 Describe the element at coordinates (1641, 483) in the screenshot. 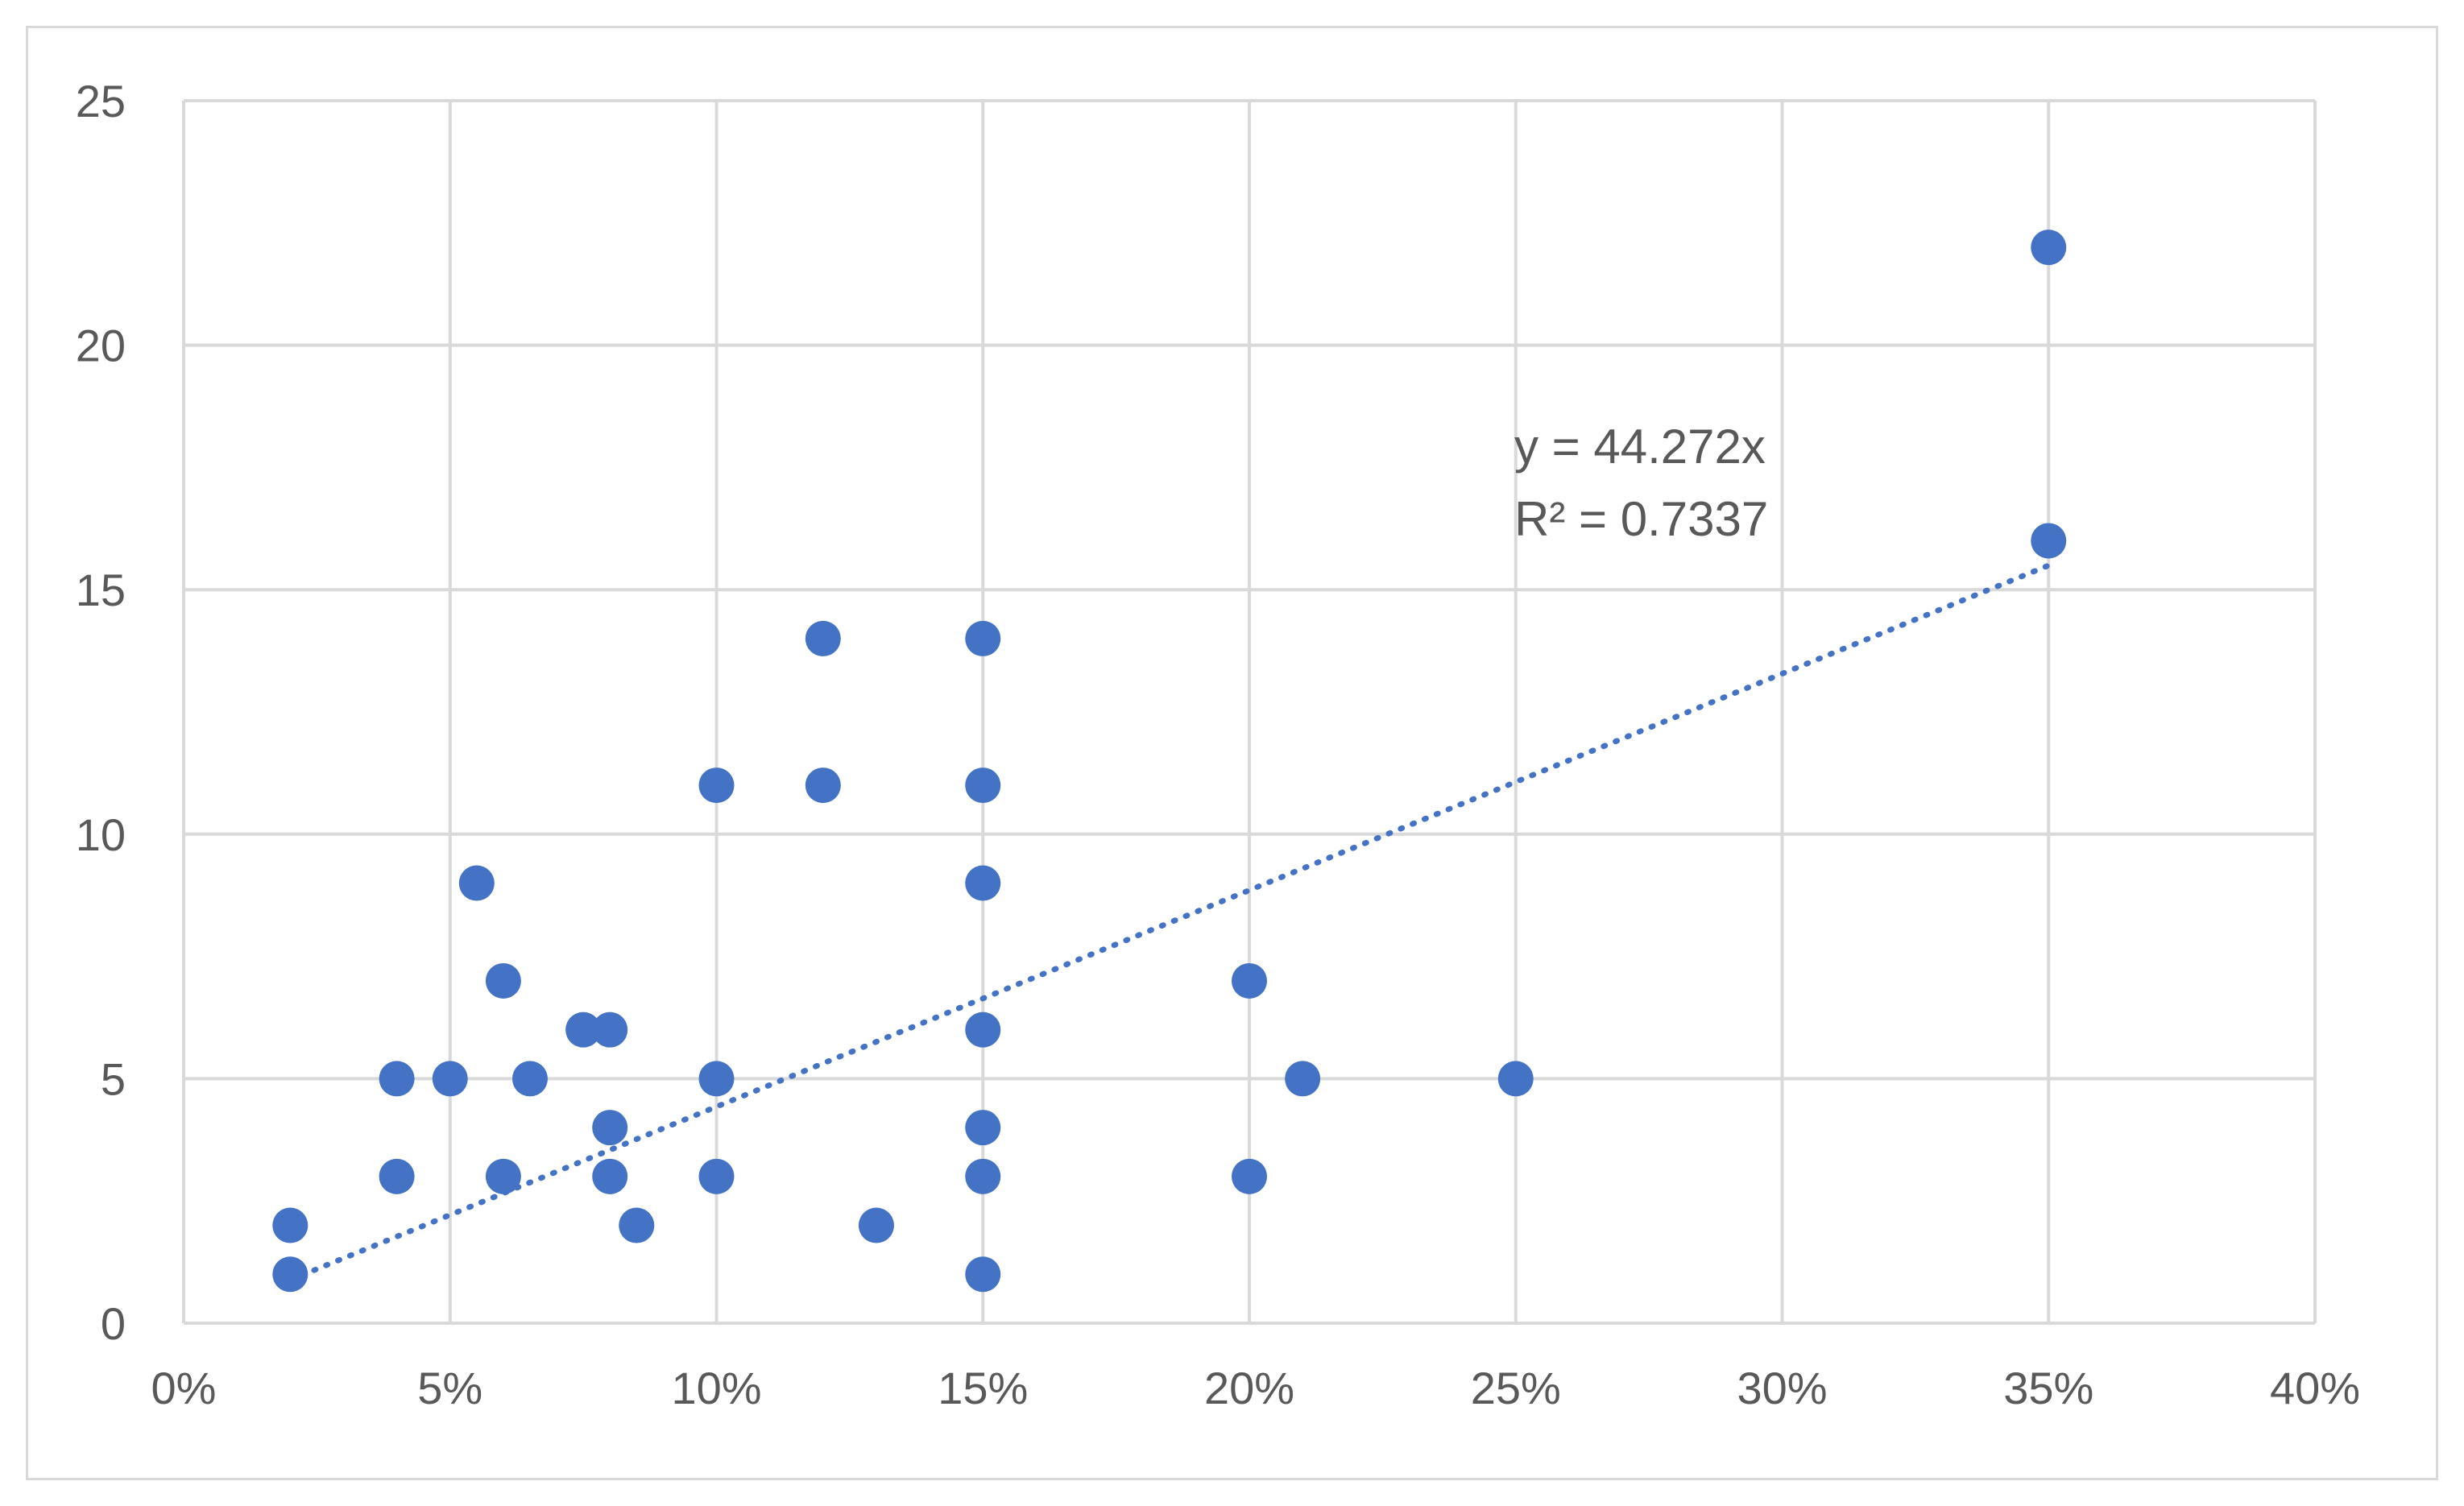

I see `trendline-label: y = 44.272x R² = 0.7337` at that location.